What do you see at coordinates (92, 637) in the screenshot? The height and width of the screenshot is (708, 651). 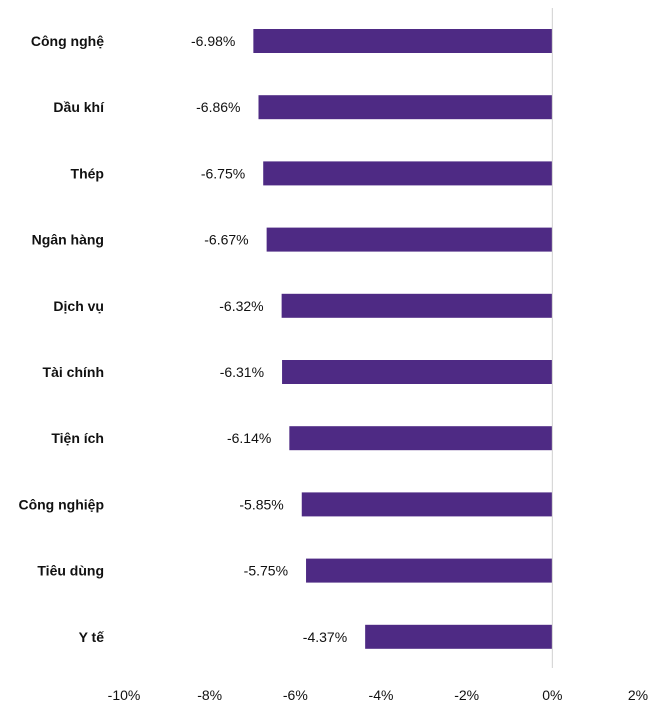 I see `category-label: Y tế` at bounding box center [92, 637].